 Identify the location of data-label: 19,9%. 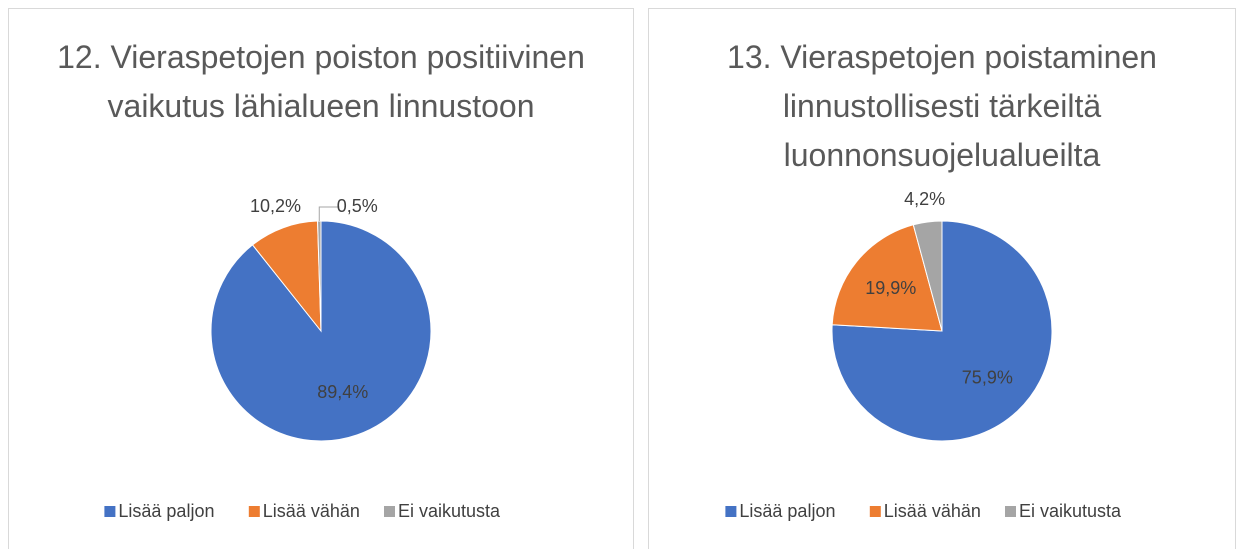
(890, 288).